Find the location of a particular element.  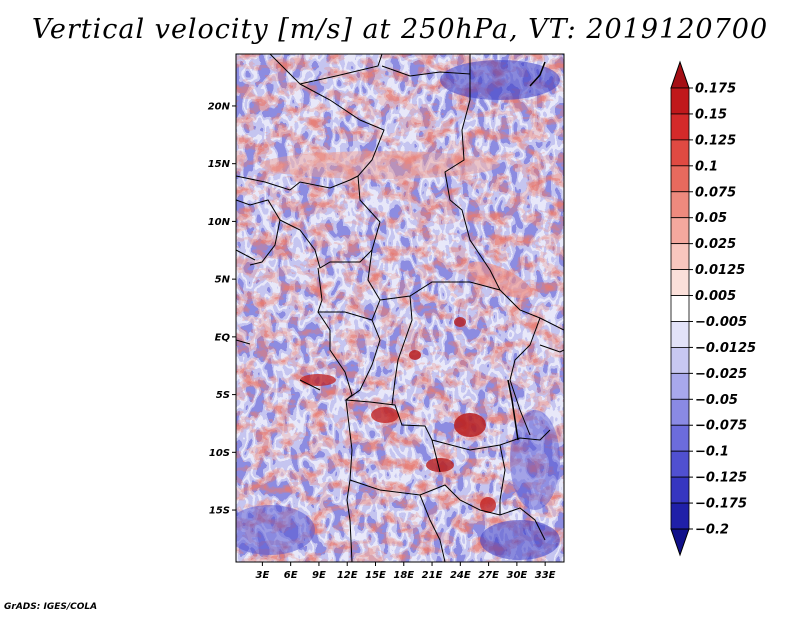

lon-tick-label: 33E is located at coordinates (545, 575).